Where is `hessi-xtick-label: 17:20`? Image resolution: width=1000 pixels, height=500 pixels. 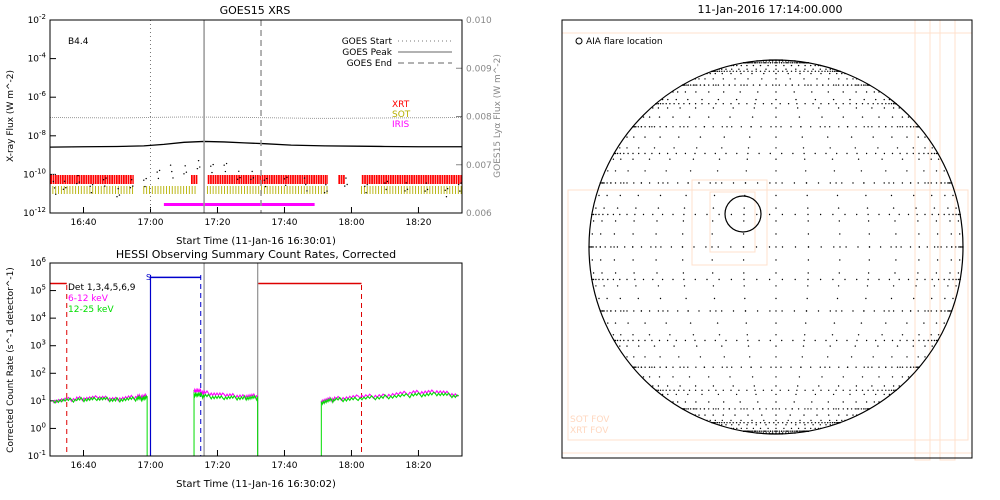 hessi-xtick-label: 17:20 is located at coordinates (218, 466).